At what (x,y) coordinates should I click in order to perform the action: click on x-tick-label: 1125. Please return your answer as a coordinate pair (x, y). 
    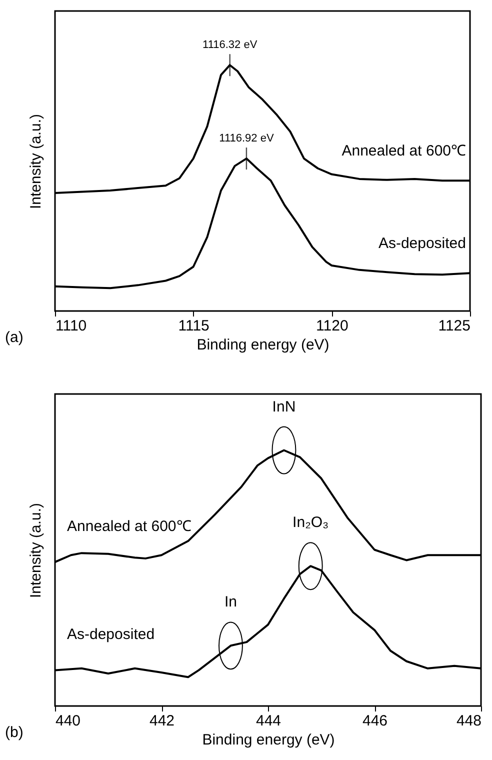
    Looking at the image, I should click on (454, 326).